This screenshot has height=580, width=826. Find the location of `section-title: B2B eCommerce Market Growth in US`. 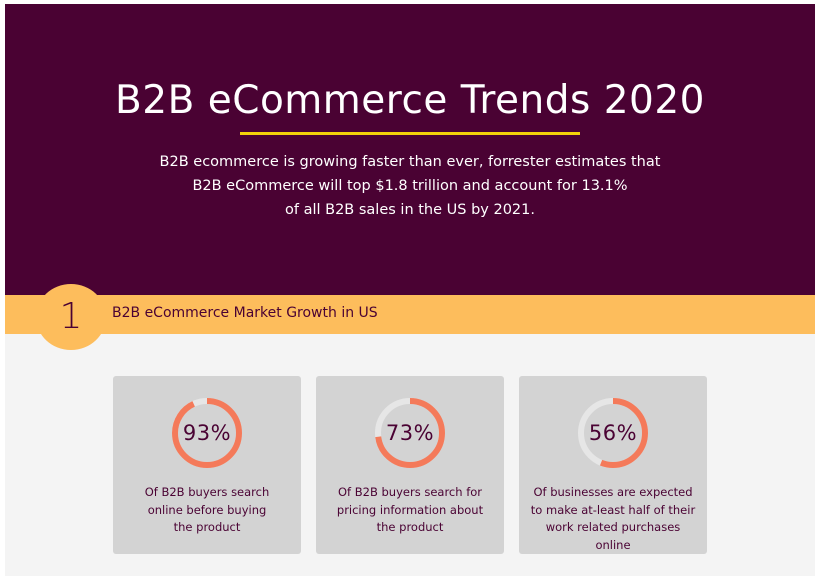

section-title: B2B eCommerce Market Growth in US is located at coordinates (245, 313).